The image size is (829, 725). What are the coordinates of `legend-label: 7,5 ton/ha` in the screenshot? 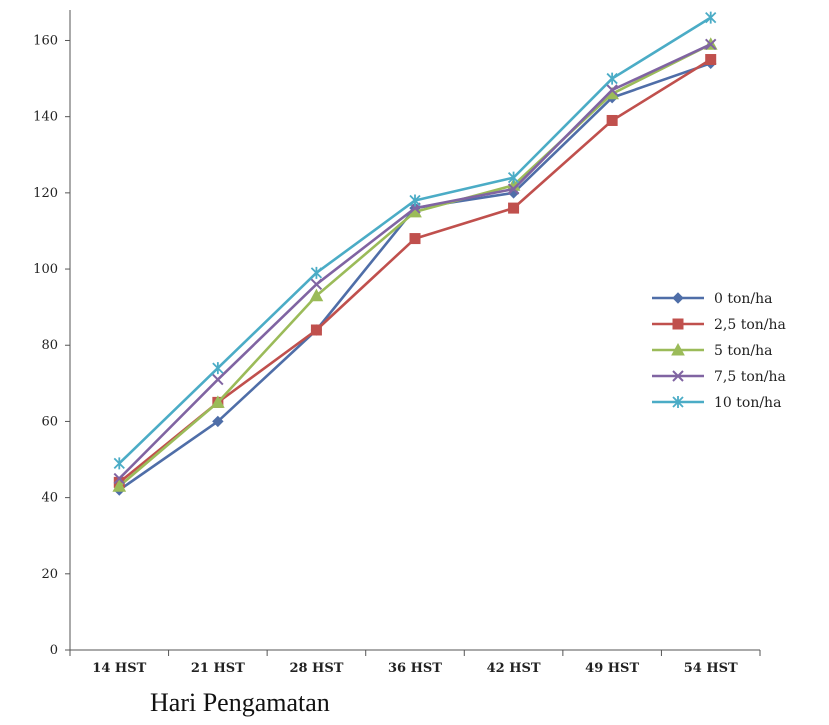 It's located at (750, 377).